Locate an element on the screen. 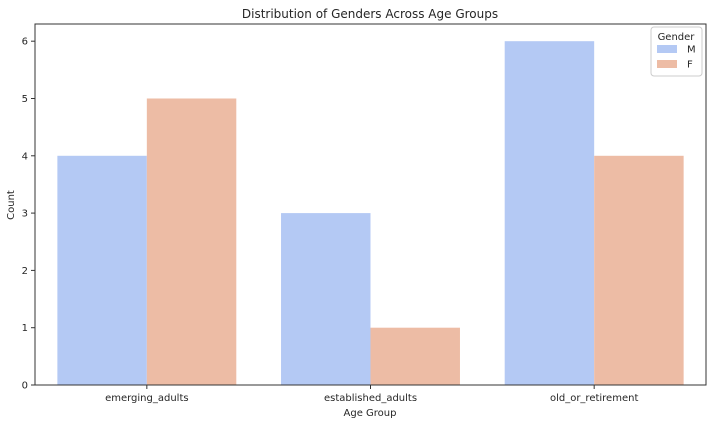 This screenshot has width=712, height=424. y-tick-label: 5 is located at coordinates (25, 99).